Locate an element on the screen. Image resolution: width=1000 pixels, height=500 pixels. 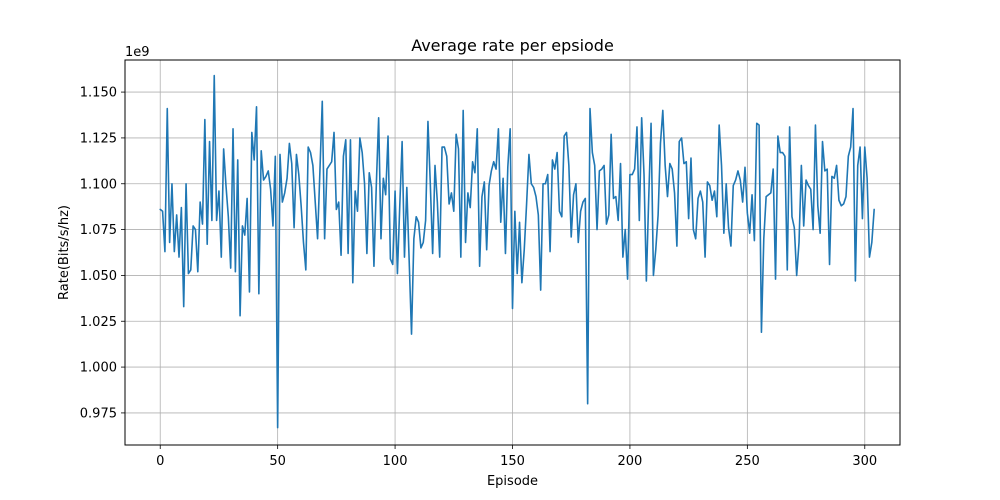
y-axis: 0.975 1.000 1.025 1.050 1.075 1.100 1.125 1.150 is located at coordinates (102, 253).